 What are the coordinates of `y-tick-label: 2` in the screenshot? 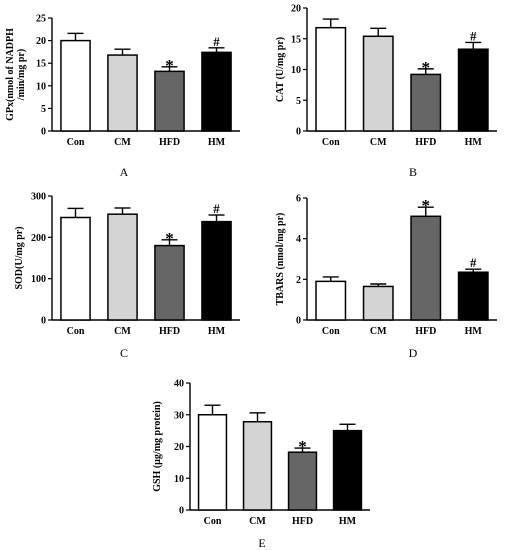 It's located at (298, 280).